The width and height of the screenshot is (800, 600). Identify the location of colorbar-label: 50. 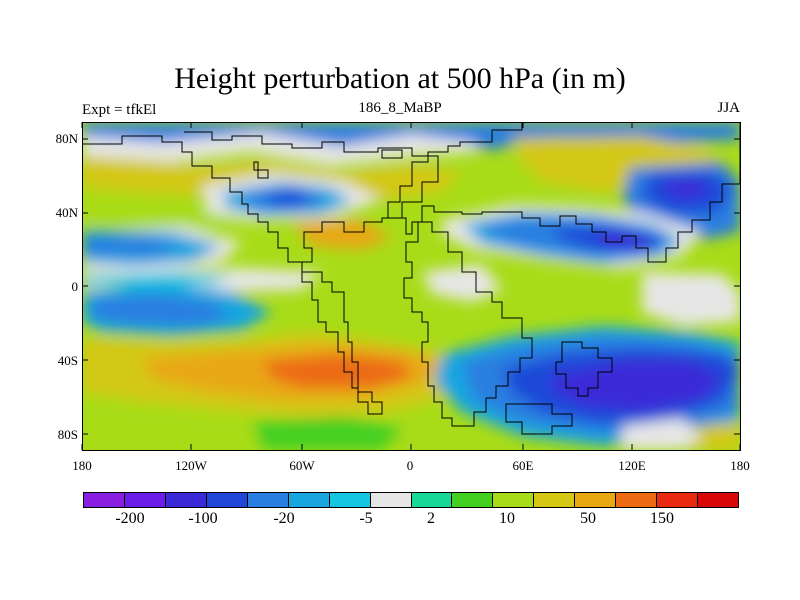
(588, 518).